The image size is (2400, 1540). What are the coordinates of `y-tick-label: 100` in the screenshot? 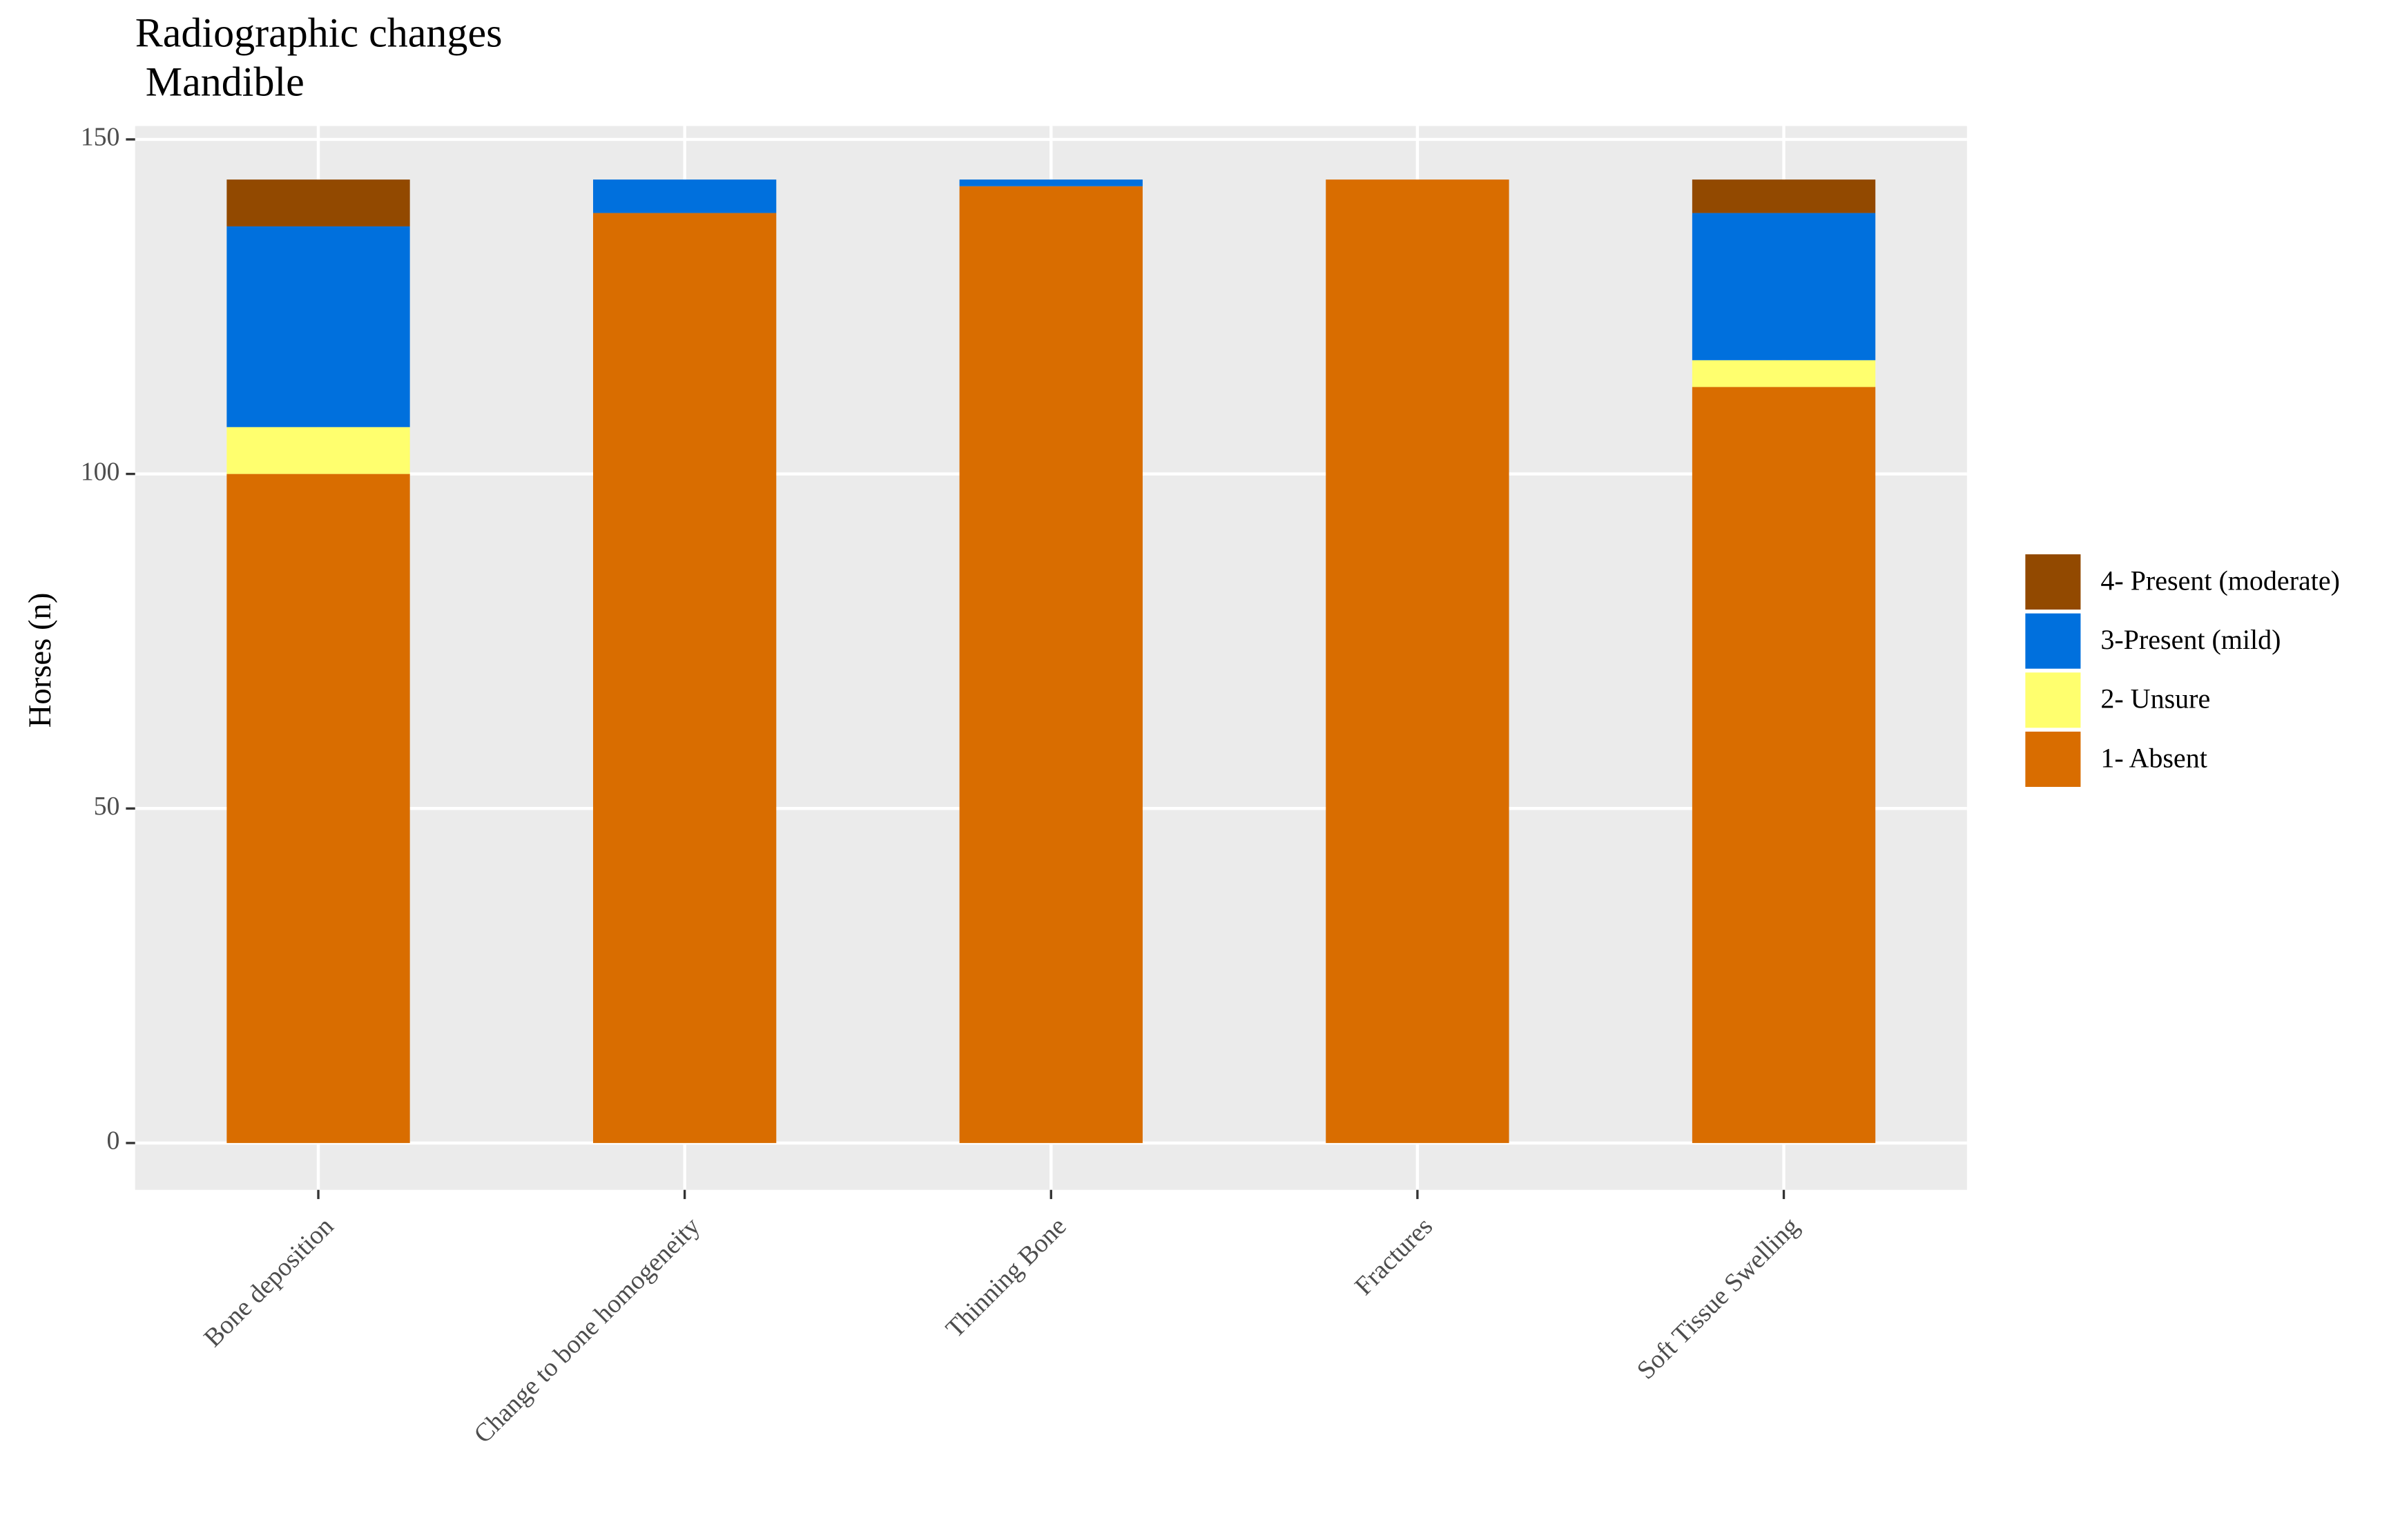 It's located at (100, 471).